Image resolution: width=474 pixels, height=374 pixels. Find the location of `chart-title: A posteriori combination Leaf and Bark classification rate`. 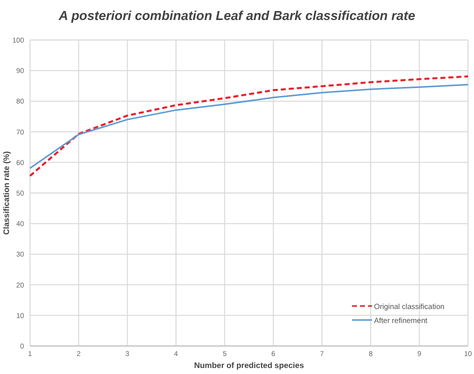

chart-title: A posteriori combination Leaf and Bark classification rate is located at coordinates (237, 15).